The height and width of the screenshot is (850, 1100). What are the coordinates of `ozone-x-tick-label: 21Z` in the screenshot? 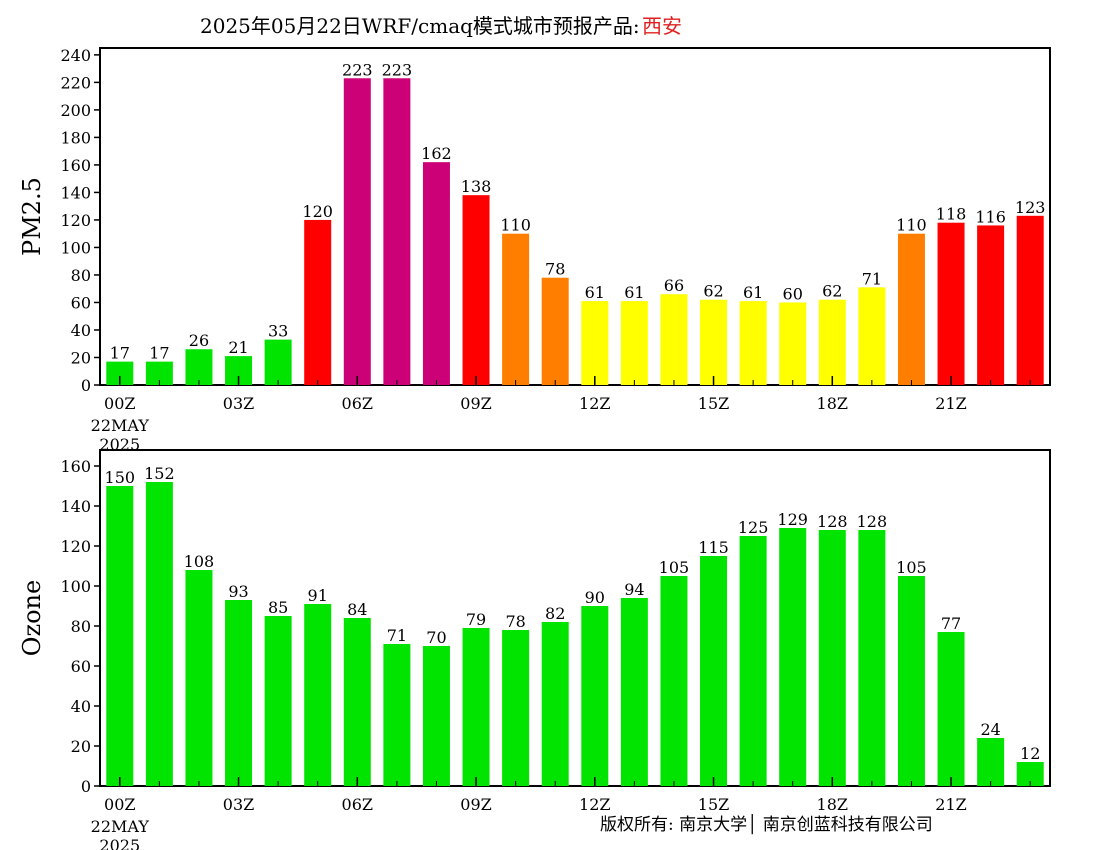 It's located at (950, 804).